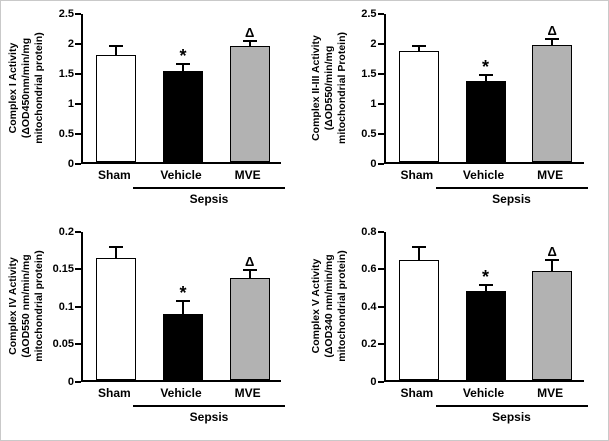 Image resolution: width=609 pixels, height=441 pixels. Describe the element at coordinates (315, 305) in the screenshot. I see `y-axis-label-line: Complex V Activity` at that location.